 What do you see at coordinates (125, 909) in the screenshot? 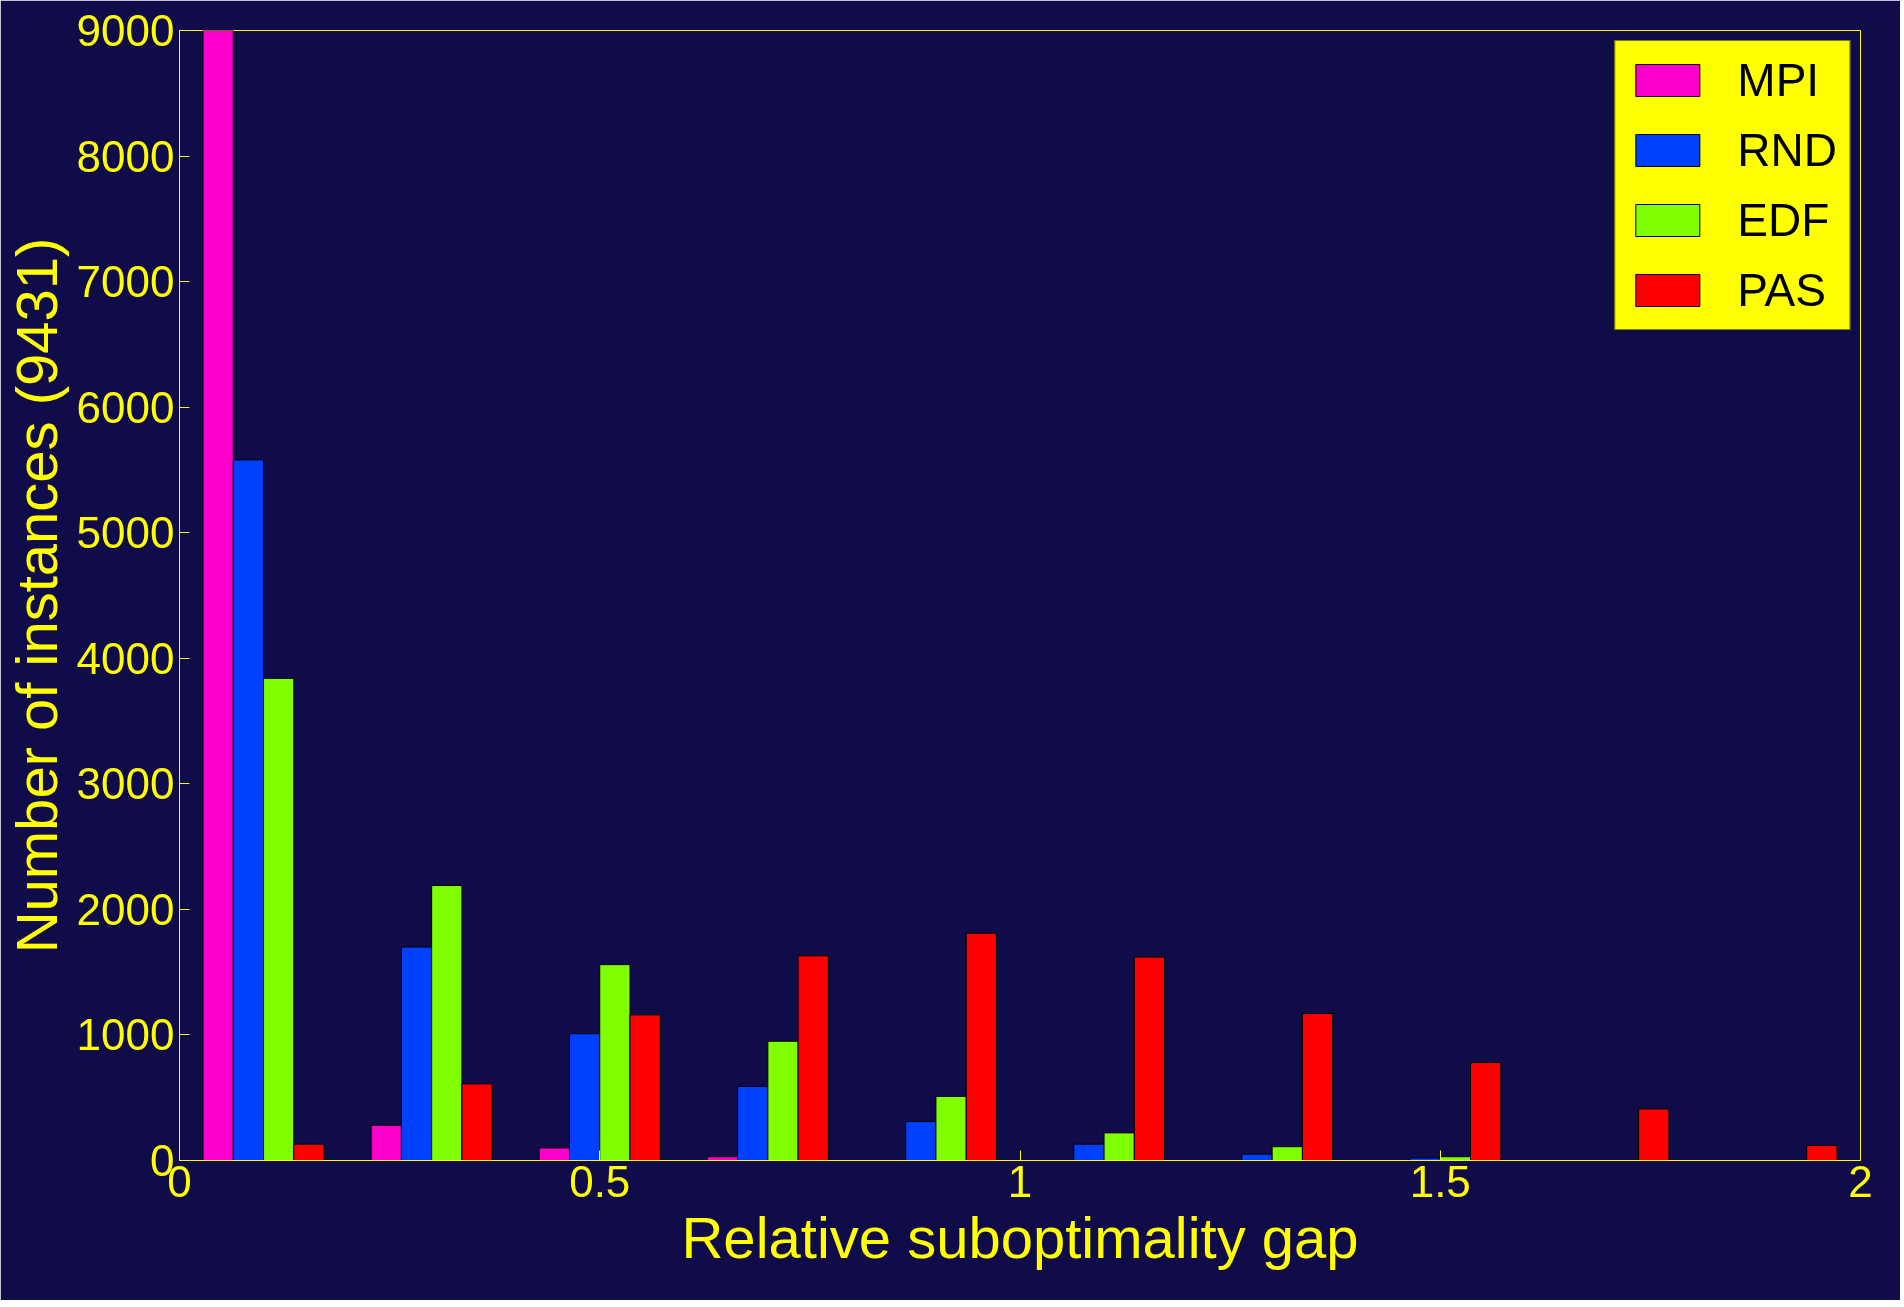
I see `y-tick-label: 2000` at bounding box center [125, 909].